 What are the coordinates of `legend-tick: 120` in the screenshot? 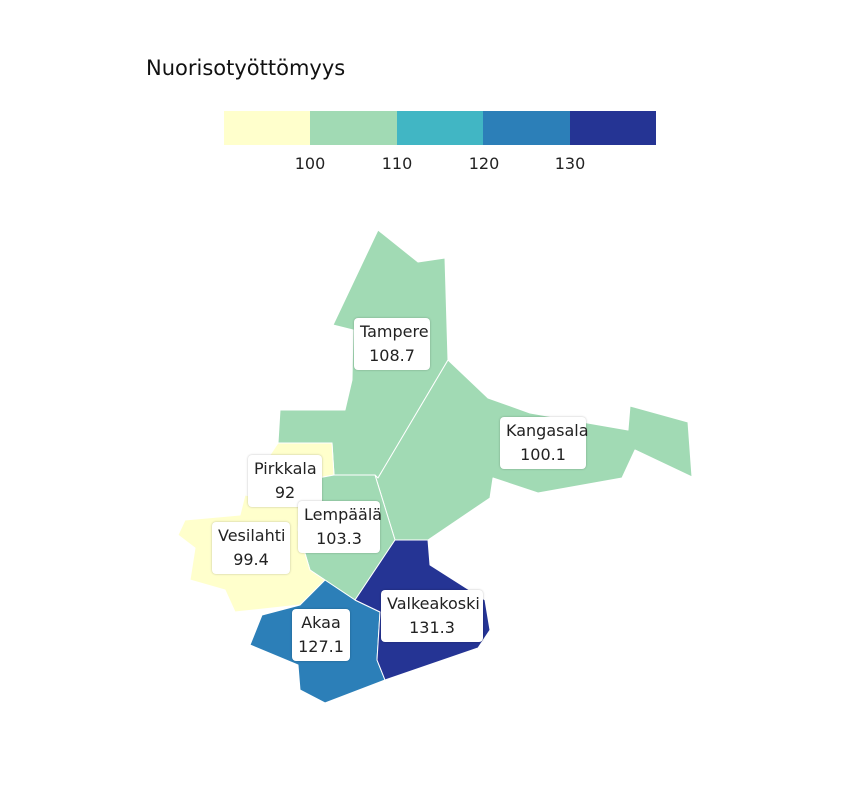 It's located at (484, 163).